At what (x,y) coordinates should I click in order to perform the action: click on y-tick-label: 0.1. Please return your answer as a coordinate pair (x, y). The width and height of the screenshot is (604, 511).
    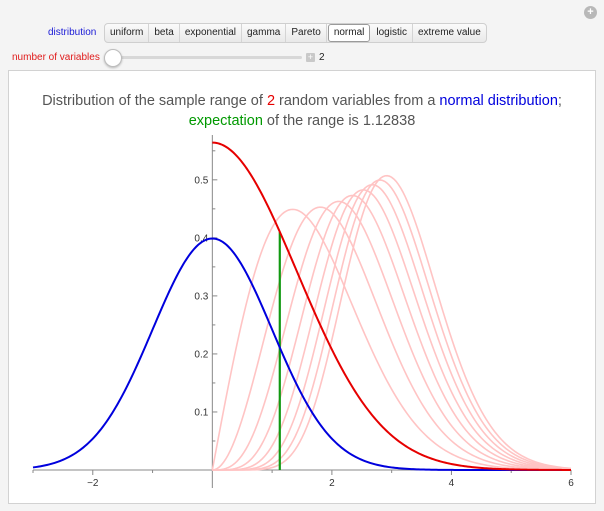
    Looking at the image, I should click on (201, 412).